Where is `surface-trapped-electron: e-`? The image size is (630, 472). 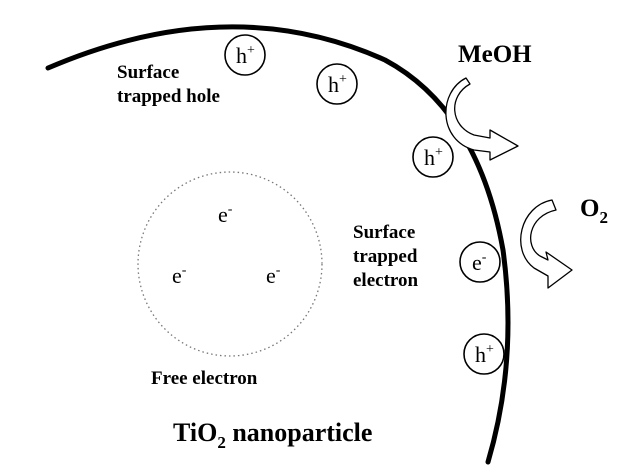 surface-trapped-electron: e- is located at coordinates (480, 262).